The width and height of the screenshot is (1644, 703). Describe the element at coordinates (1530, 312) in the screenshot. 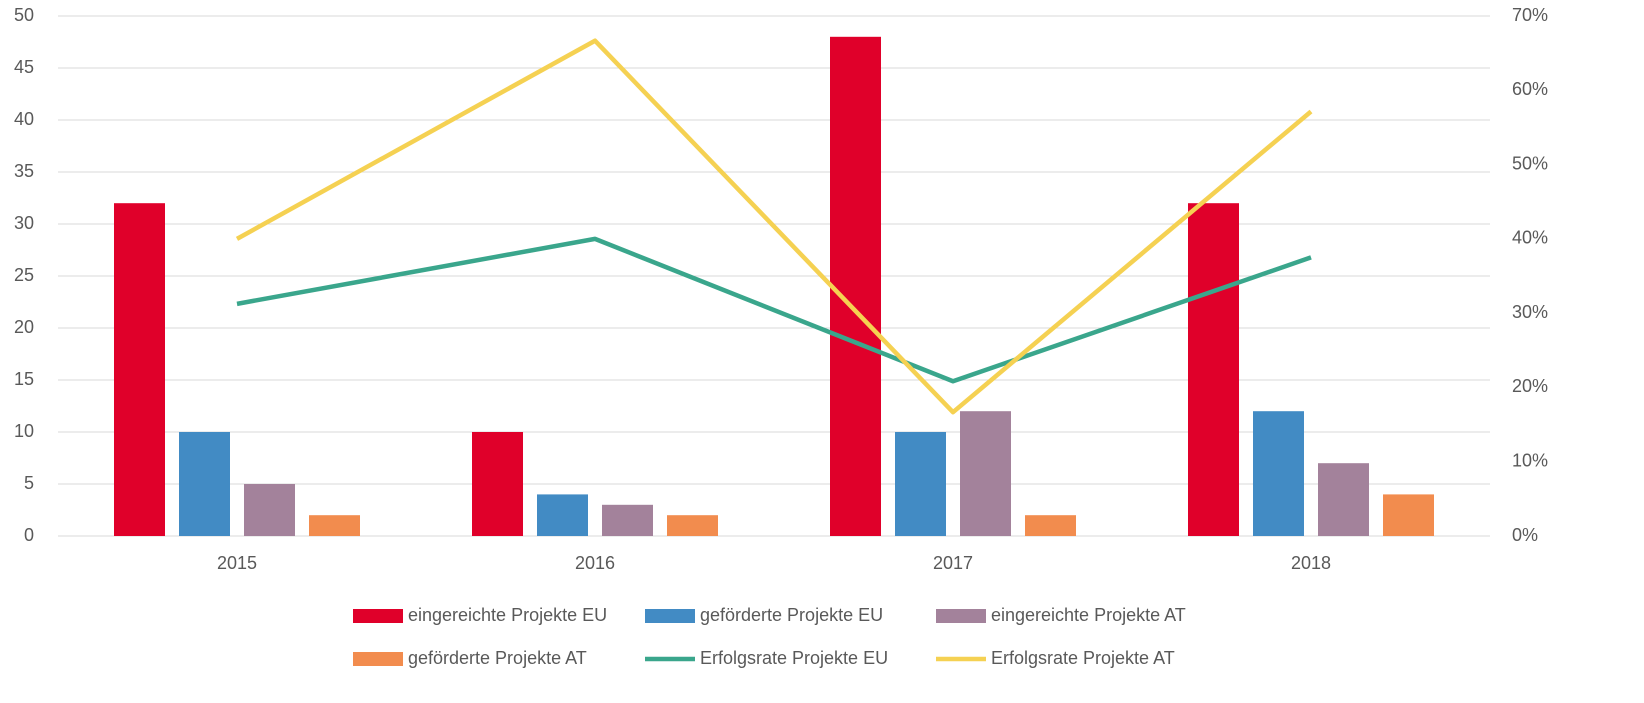

I see `y2-tick-label: 30%` at that location.